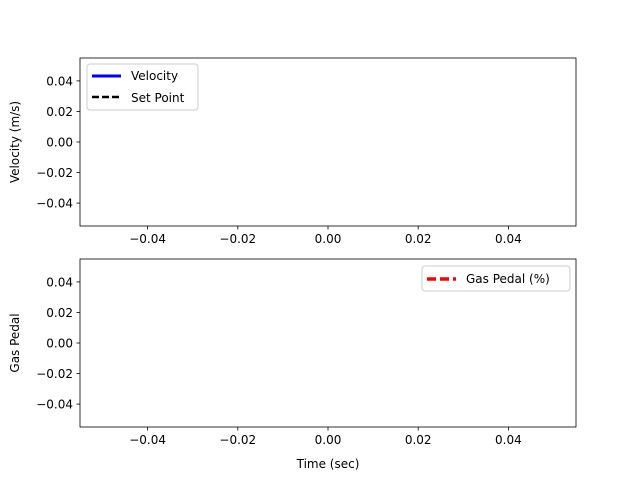  Describe the element at coordinates (328, 440) in the screenshot. I see `gas-pedal-x-tick-label: 0.00` at that location.